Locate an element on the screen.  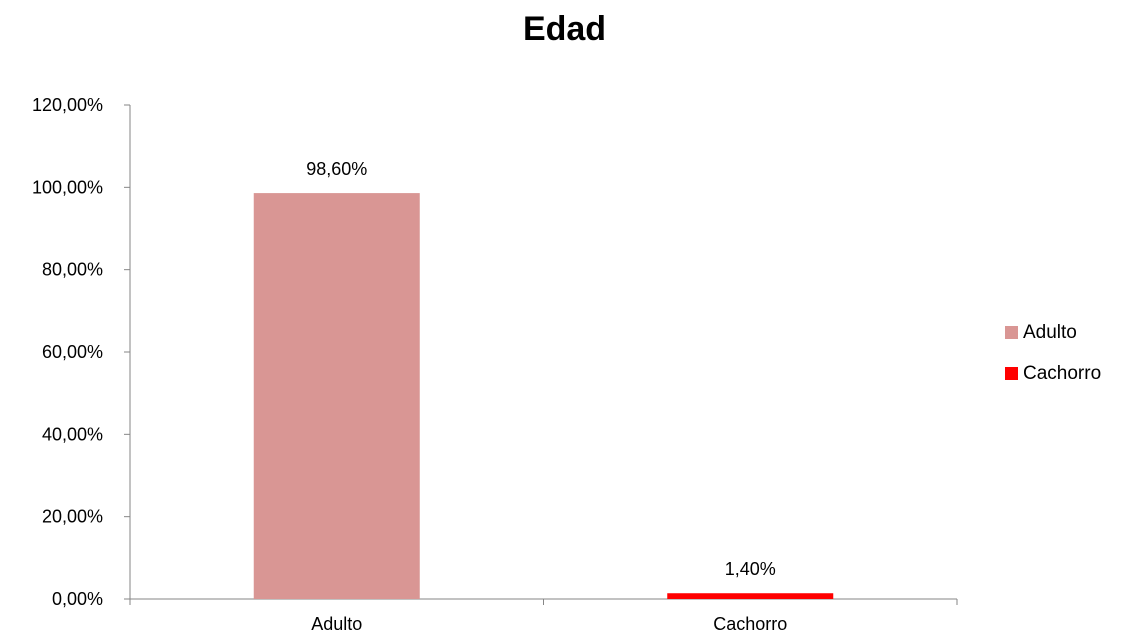
y-tick-label: 0,00% is located at coordinates (77, 599).